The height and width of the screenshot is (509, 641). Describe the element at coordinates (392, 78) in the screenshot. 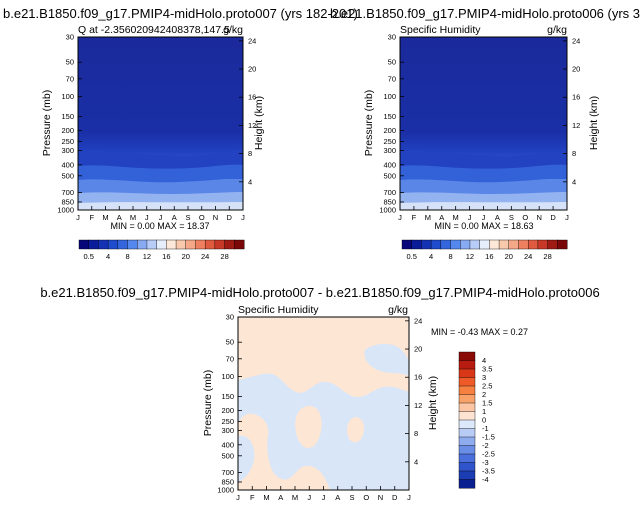

I see `y-tick-label: 70` at that location.